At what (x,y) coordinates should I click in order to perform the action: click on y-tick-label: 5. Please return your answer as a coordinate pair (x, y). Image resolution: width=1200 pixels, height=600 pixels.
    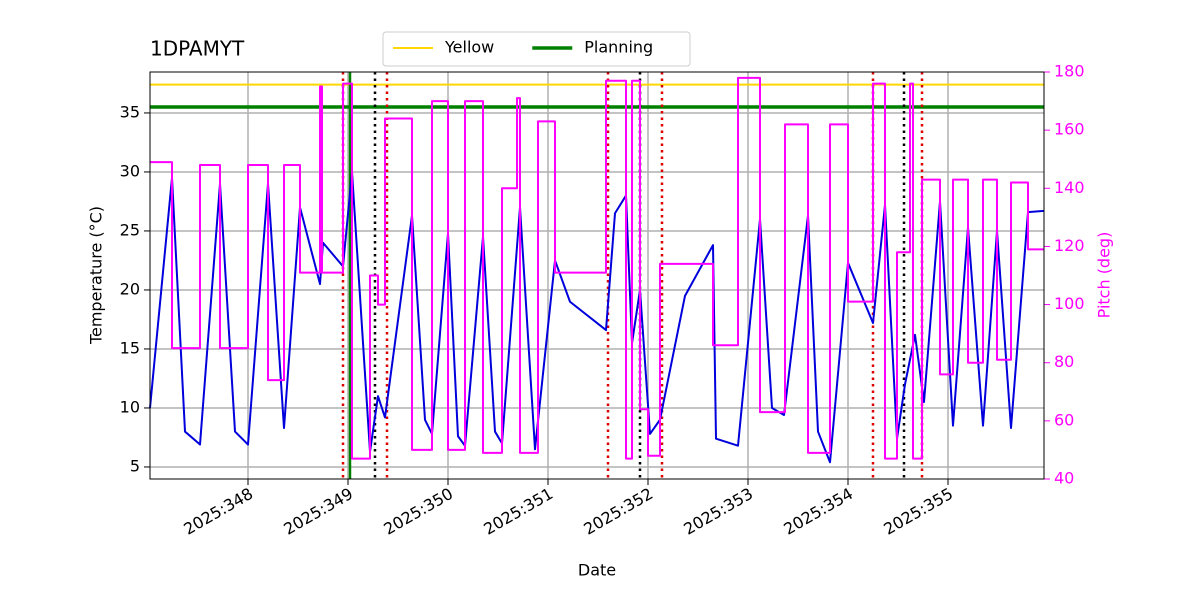
    Looking at the image, I should click on (135, 465).